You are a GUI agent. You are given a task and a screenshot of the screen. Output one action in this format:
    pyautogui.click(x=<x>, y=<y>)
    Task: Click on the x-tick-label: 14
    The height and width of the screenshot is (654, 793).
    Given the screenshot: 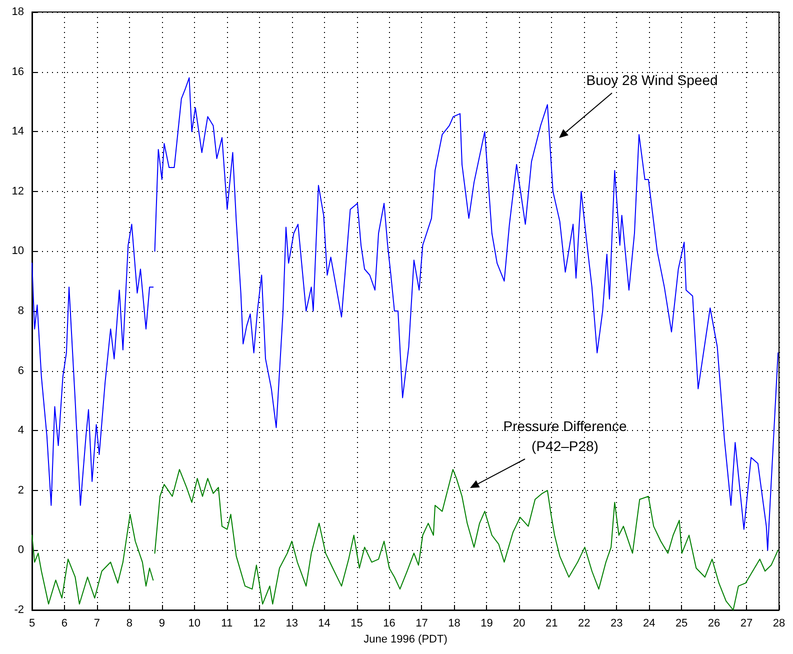 What is the action you would take?
    pyautogui.click(x=324, y=624)
    